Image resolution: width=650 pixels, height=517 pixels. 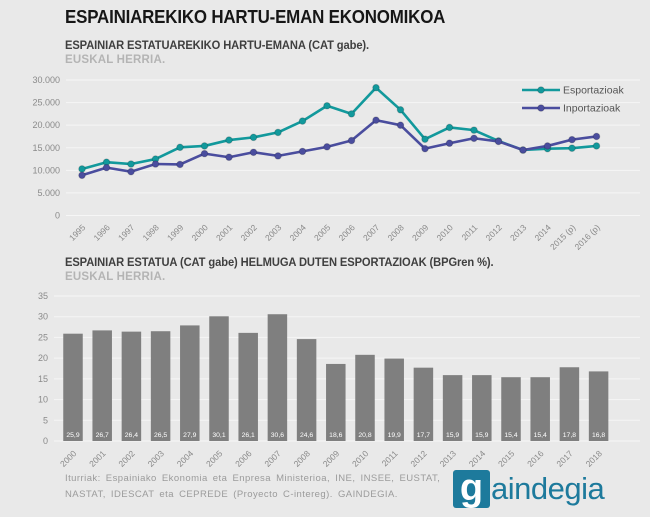 I want to click on x-tick-label: 2003, so click(x=156, y=458).